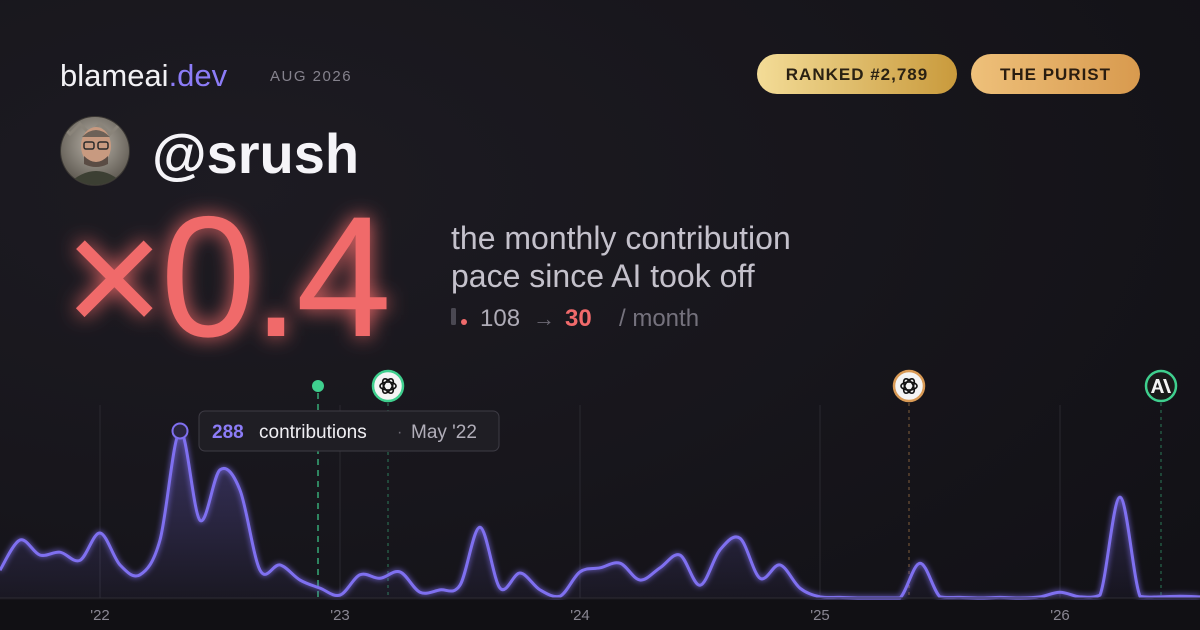  I want to click on brand: blameai.dev, so click(144, 75).